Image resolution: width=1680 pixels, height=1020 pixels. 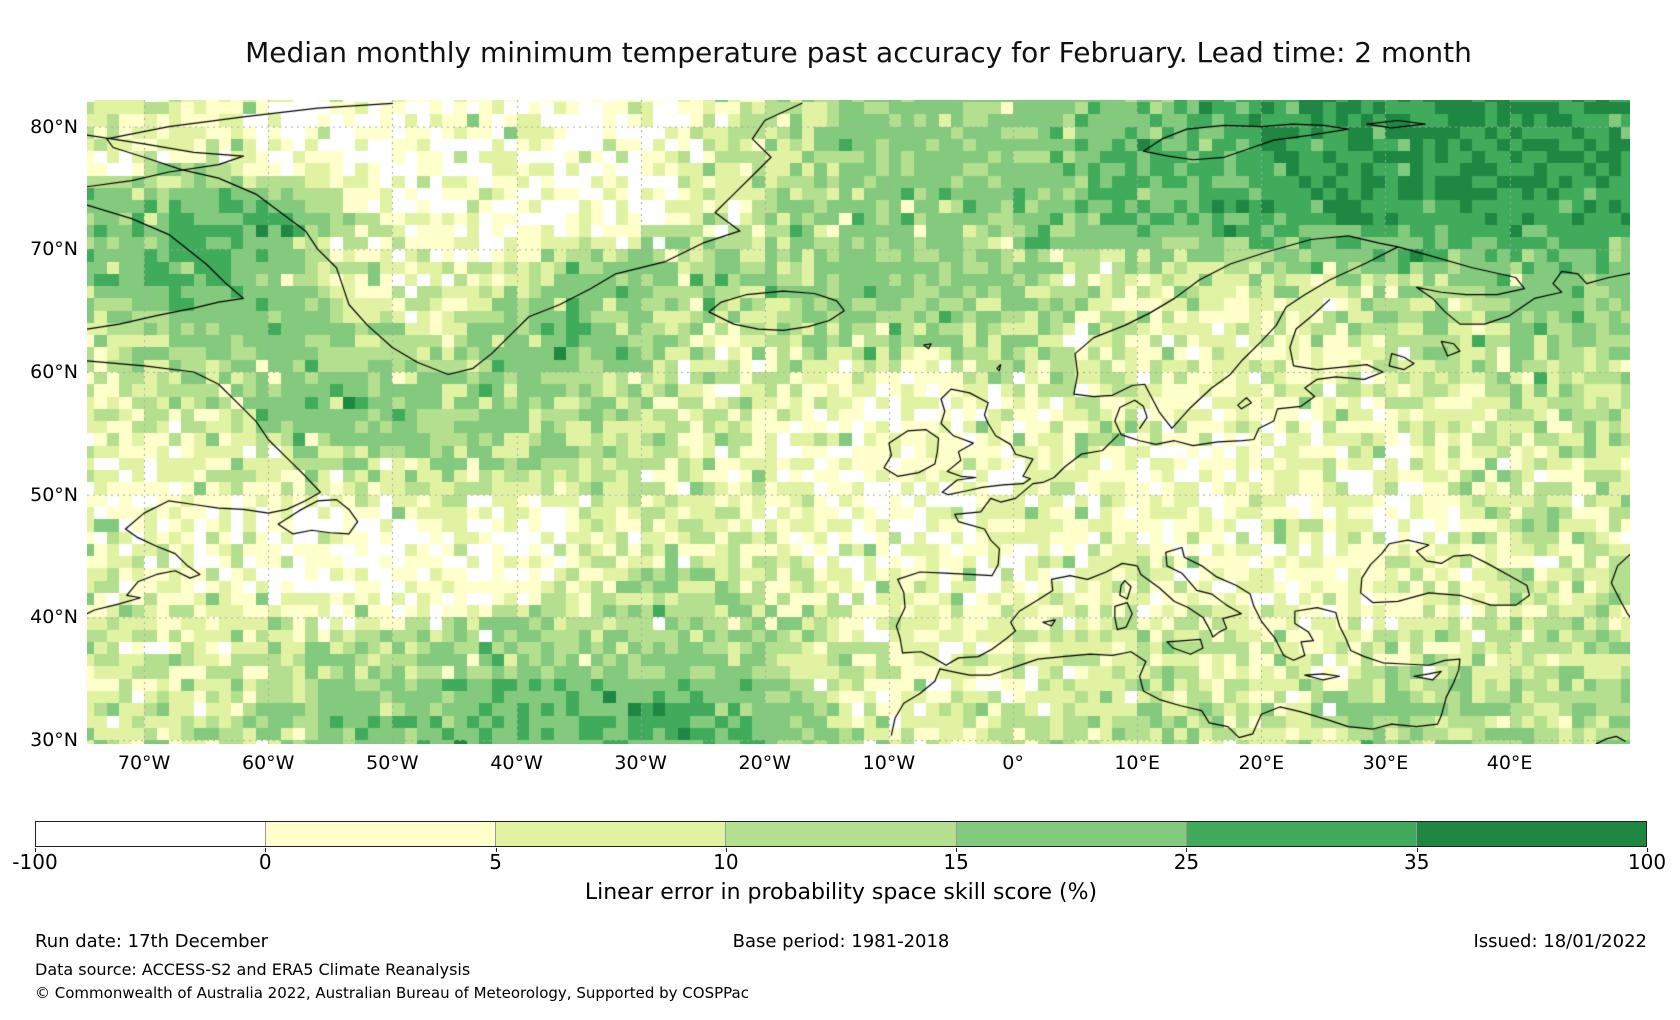 I want to click on lat-tick-label: 30°N, so click(x=54, y=740).